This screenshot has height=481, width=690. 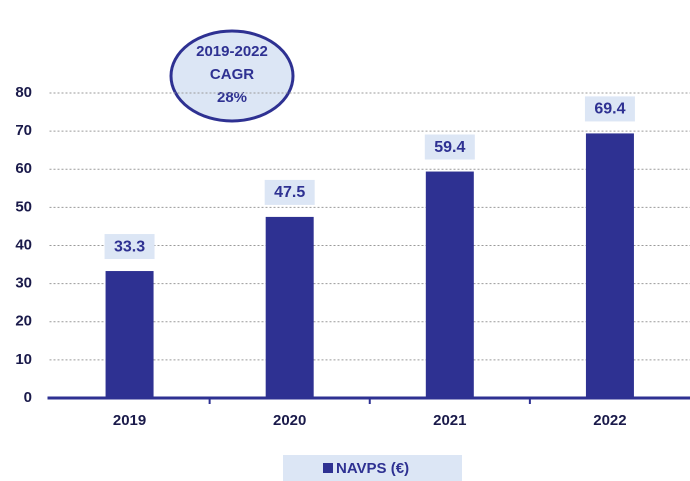 I want to click on data-label: 47.5, so click(x=289, y=192).